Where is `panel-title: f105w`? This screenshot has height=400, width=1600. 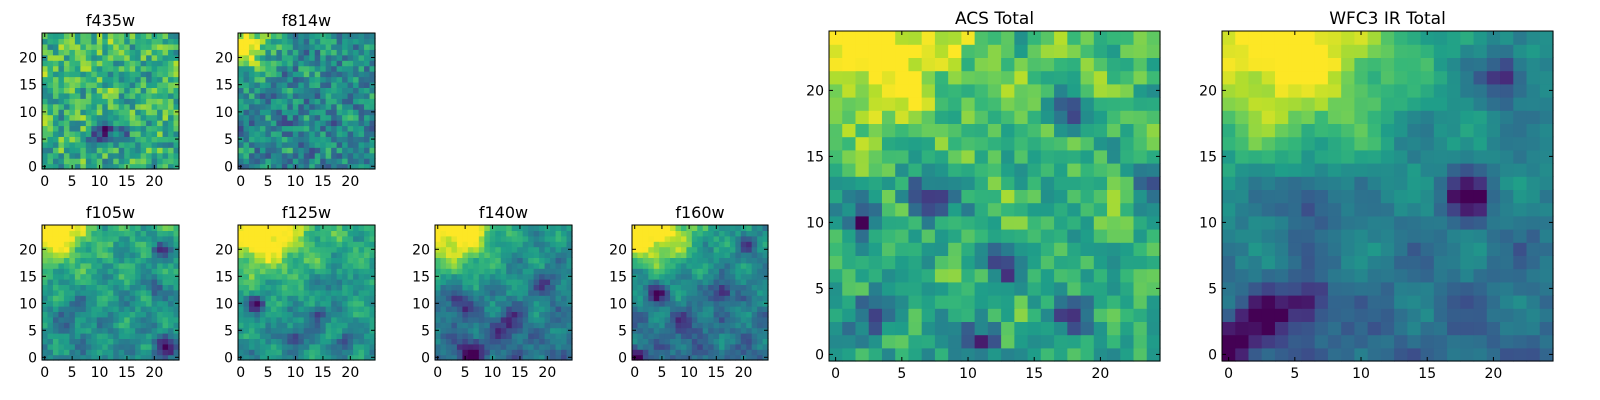 panel-title: f105w is located at coordinates (110, 212).